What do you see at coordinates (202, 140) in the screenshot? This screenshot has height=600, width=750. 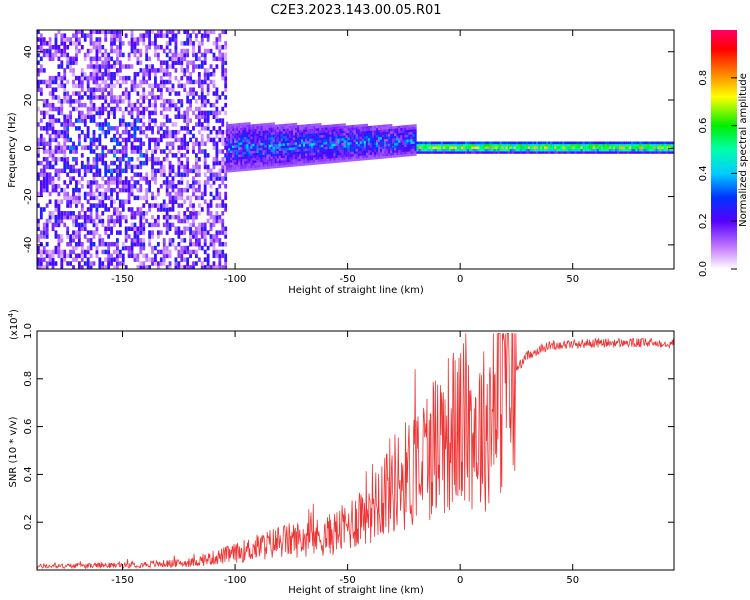 I see `heatmap-cell-1958` at bounding box center [202, 140].